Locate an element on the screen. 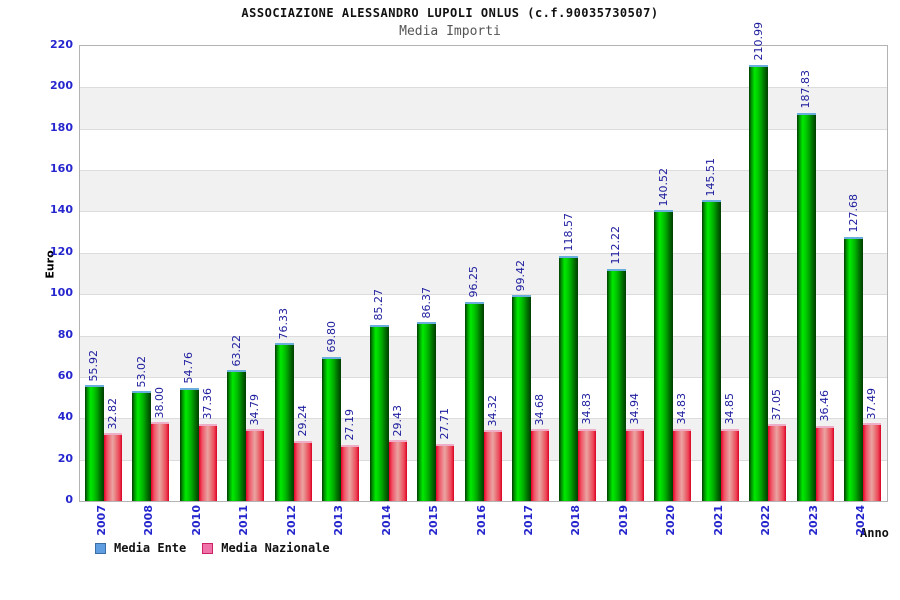  year-label: 2016 is located at coordinates (481, 520).